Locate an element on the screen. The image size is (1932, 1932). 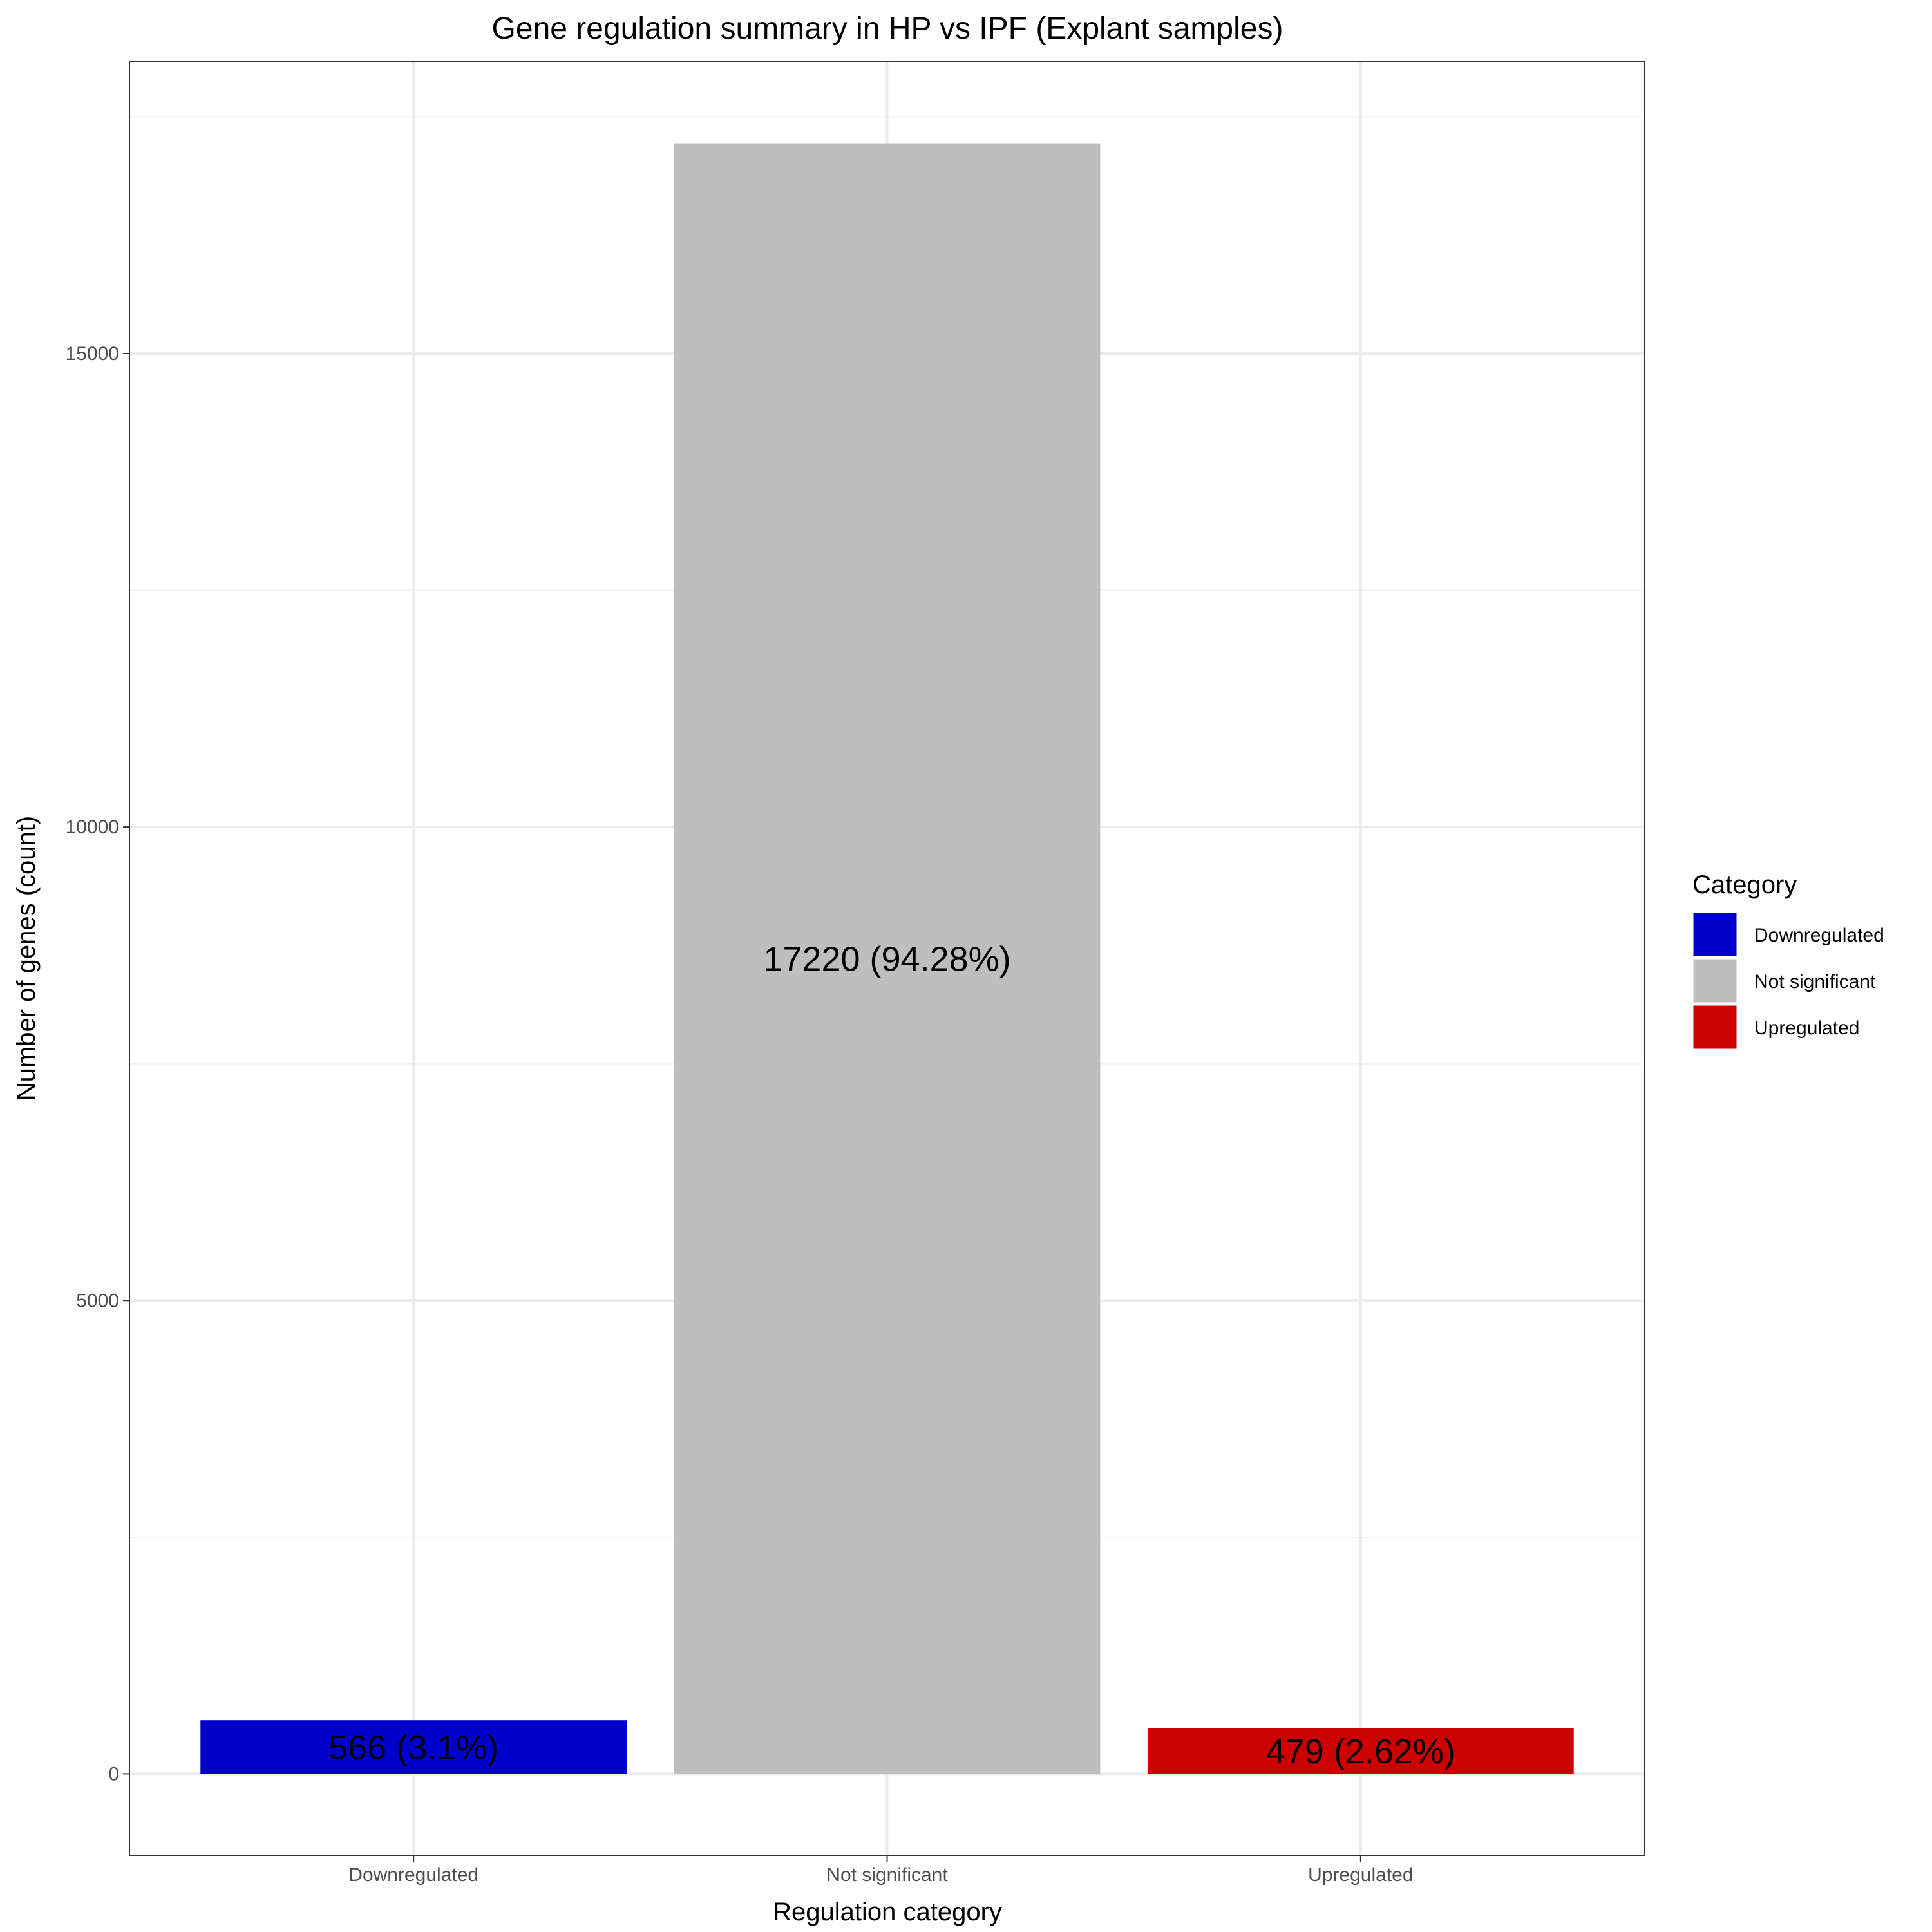
data-label: 17220 (94.28%) is located at coordinates (886, 959).